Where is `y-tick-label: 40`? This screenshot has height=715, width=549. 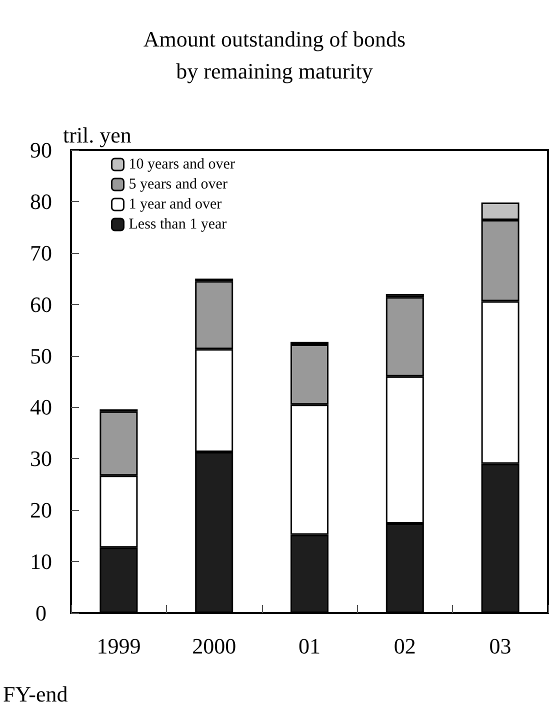 y-tick-label: 40 is located at coordinates (41, 407).